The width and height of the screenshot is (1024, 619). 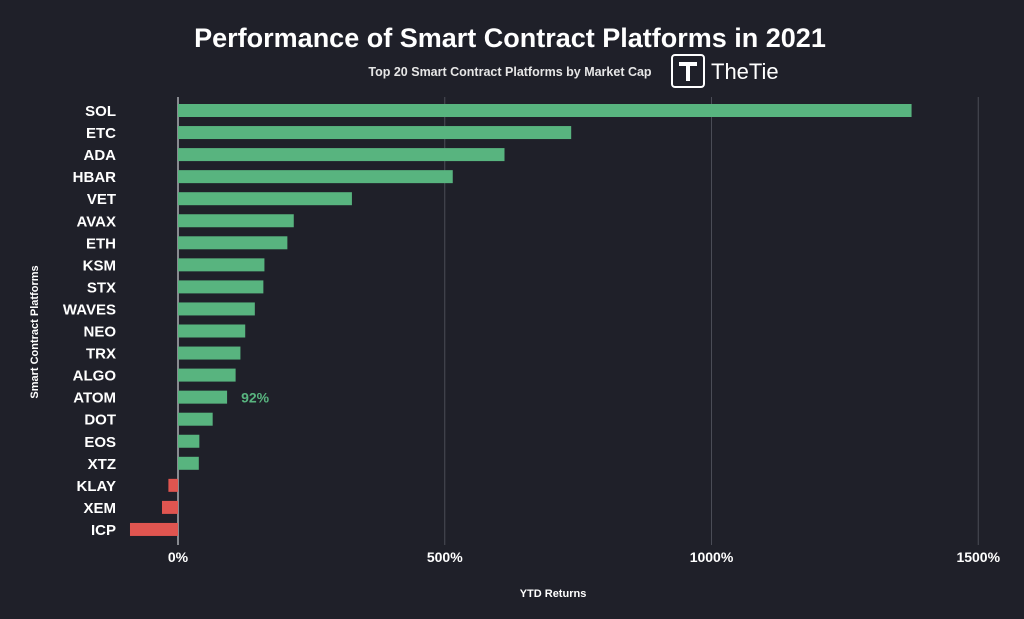 I want to click on category-label: KSM, so click(x=99, y=265).